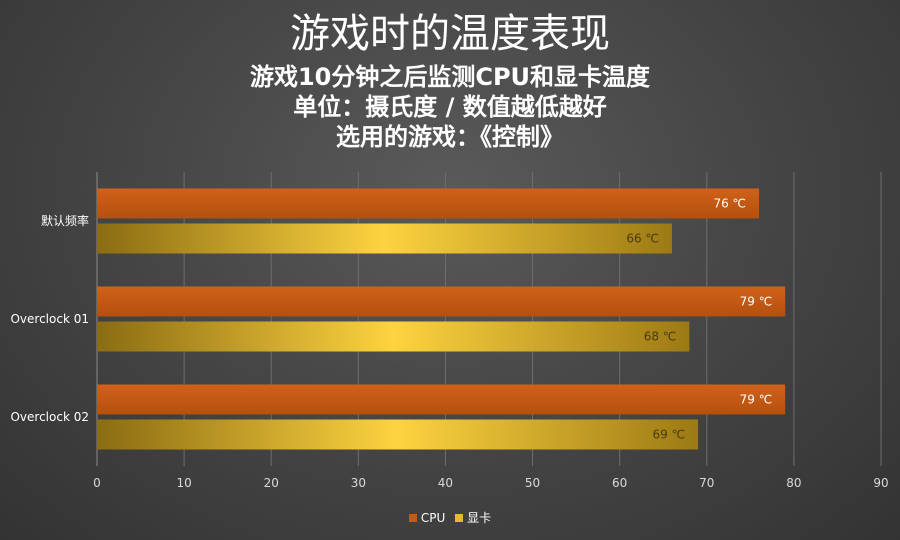  Describe the element at coordinates (642, 239) in the screenshot. I see `data-label-gpu: 66 ℃` at that location.